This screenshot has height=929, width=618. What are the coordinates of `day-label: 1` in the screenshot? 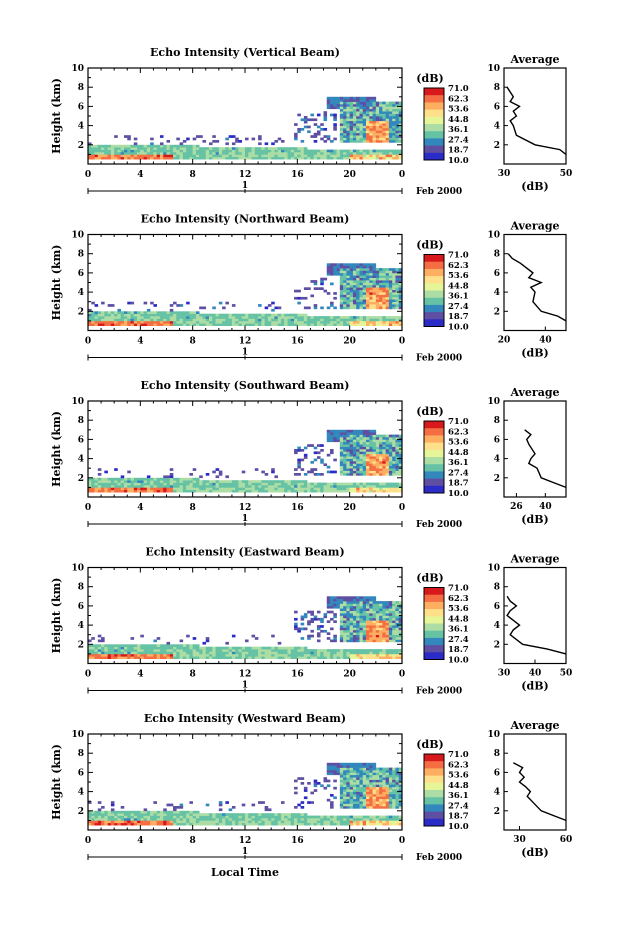 It's located at (245, 186).